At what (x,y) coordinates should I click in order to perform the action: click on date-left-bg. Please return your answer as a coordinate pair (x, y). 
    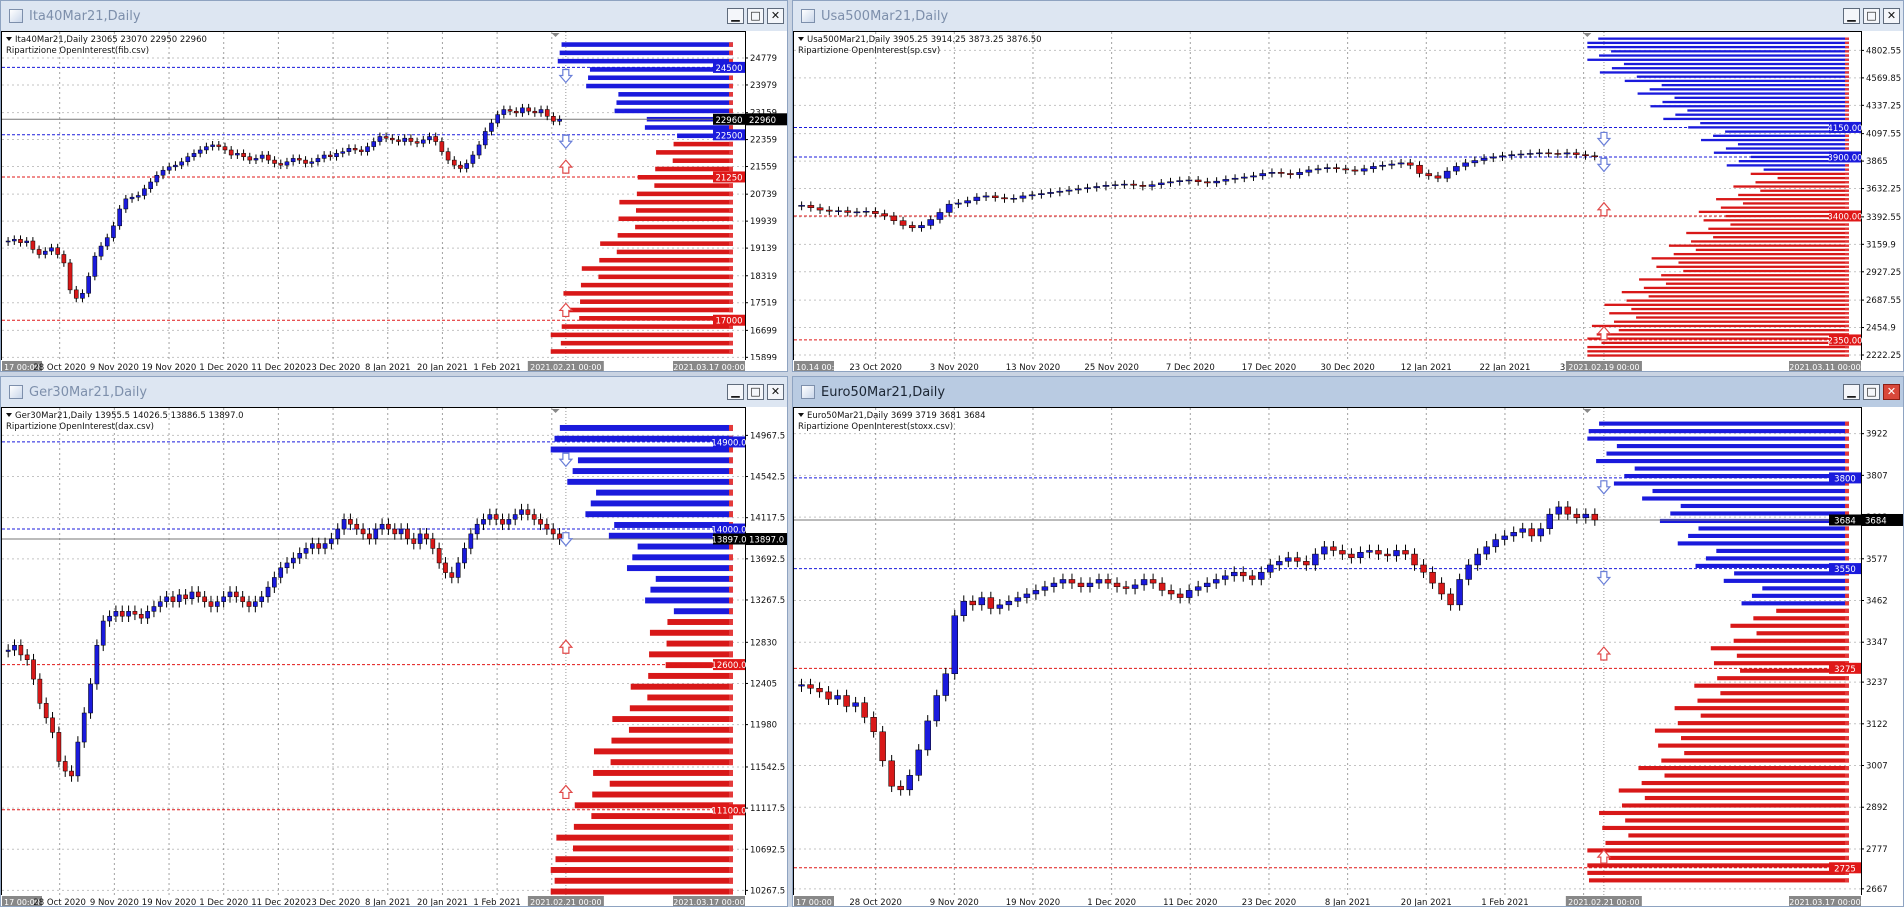
    Looking at the image, I should click on (814, 901).